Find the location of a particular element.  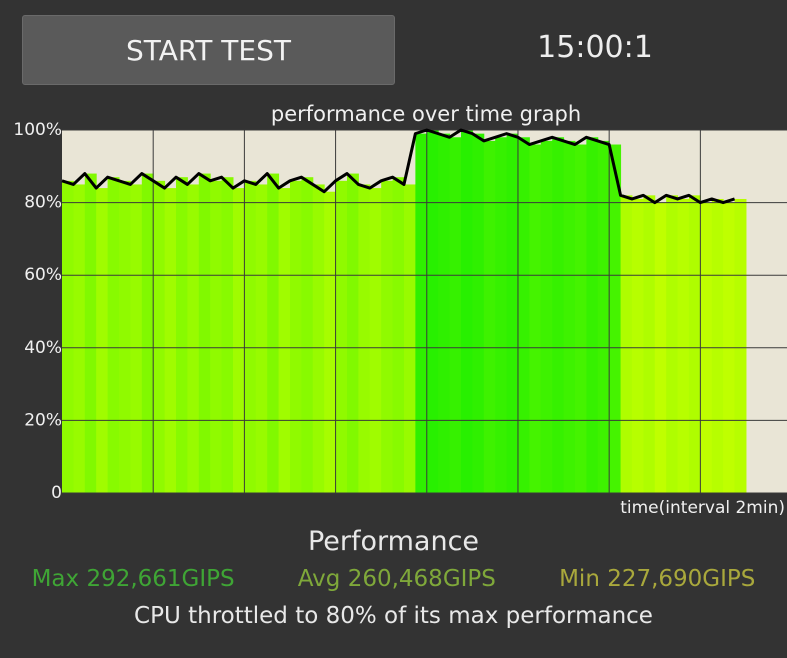

y-tick-label: 40% is located at coordinates (43, 348).